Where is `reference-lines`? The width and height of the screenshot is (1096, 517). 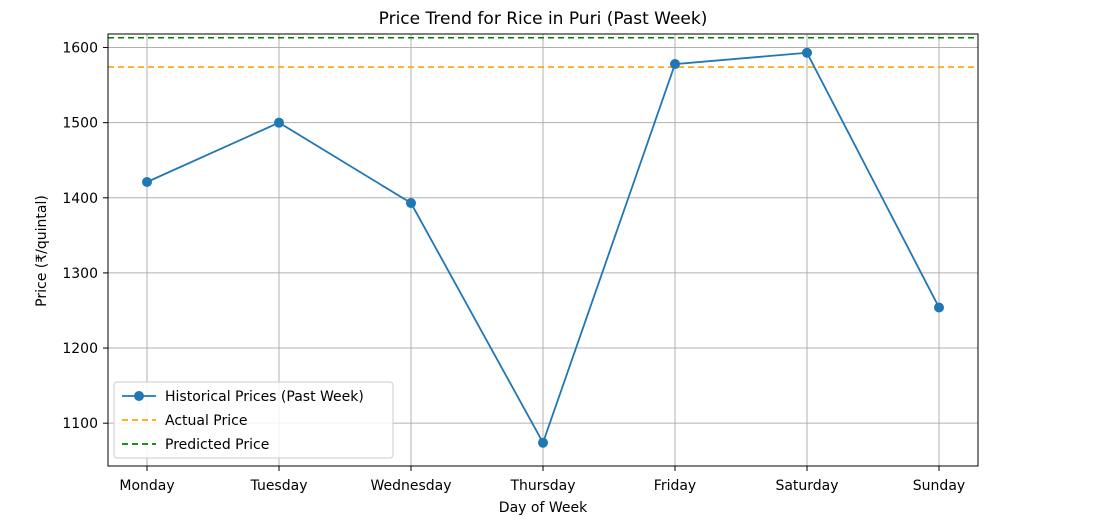 reference-lines is located at coordinates (543, 52).